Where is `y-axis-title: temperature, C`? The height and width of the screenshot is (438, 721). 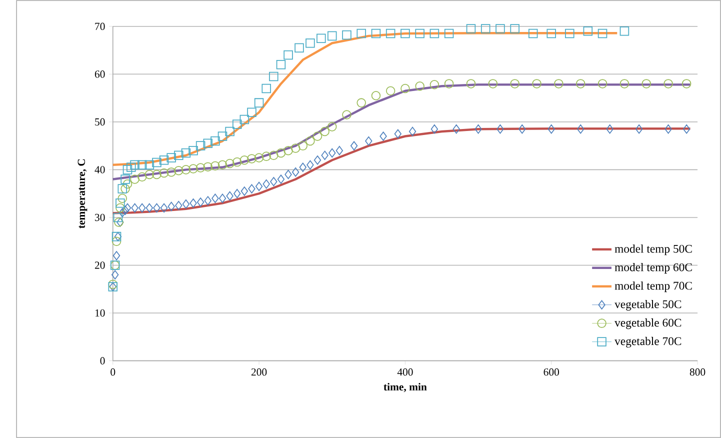 y-axis-title: temperature, C is located at coordinates (83, 193).